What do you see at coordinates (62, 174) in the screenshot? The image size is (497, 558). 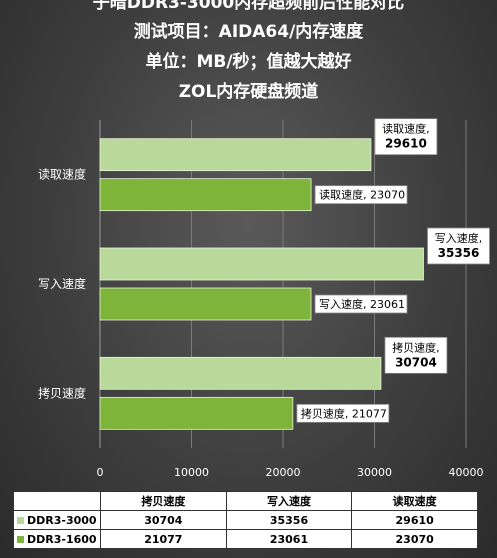 I see `category-label: 读取速度` at bounding box center [62, 174].